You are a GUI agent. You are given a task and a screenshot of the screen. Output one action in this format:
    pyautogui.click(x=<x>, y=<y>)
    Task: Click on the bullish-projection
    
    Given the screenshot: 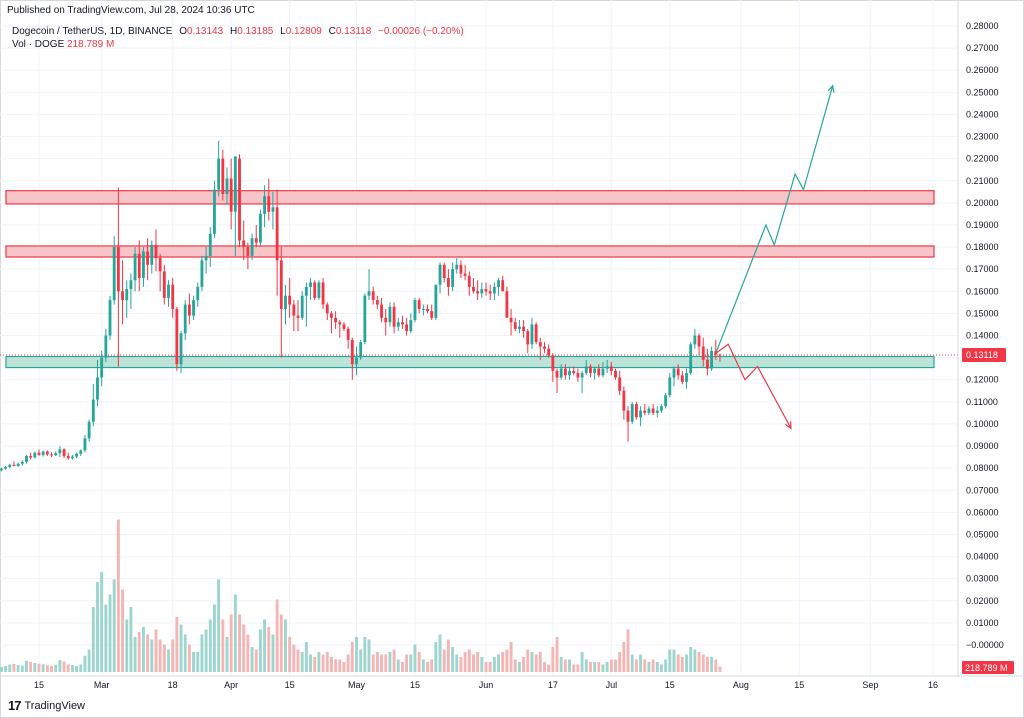 What is the action you would take?
    pyautogui.click(x=774, y=219)
    